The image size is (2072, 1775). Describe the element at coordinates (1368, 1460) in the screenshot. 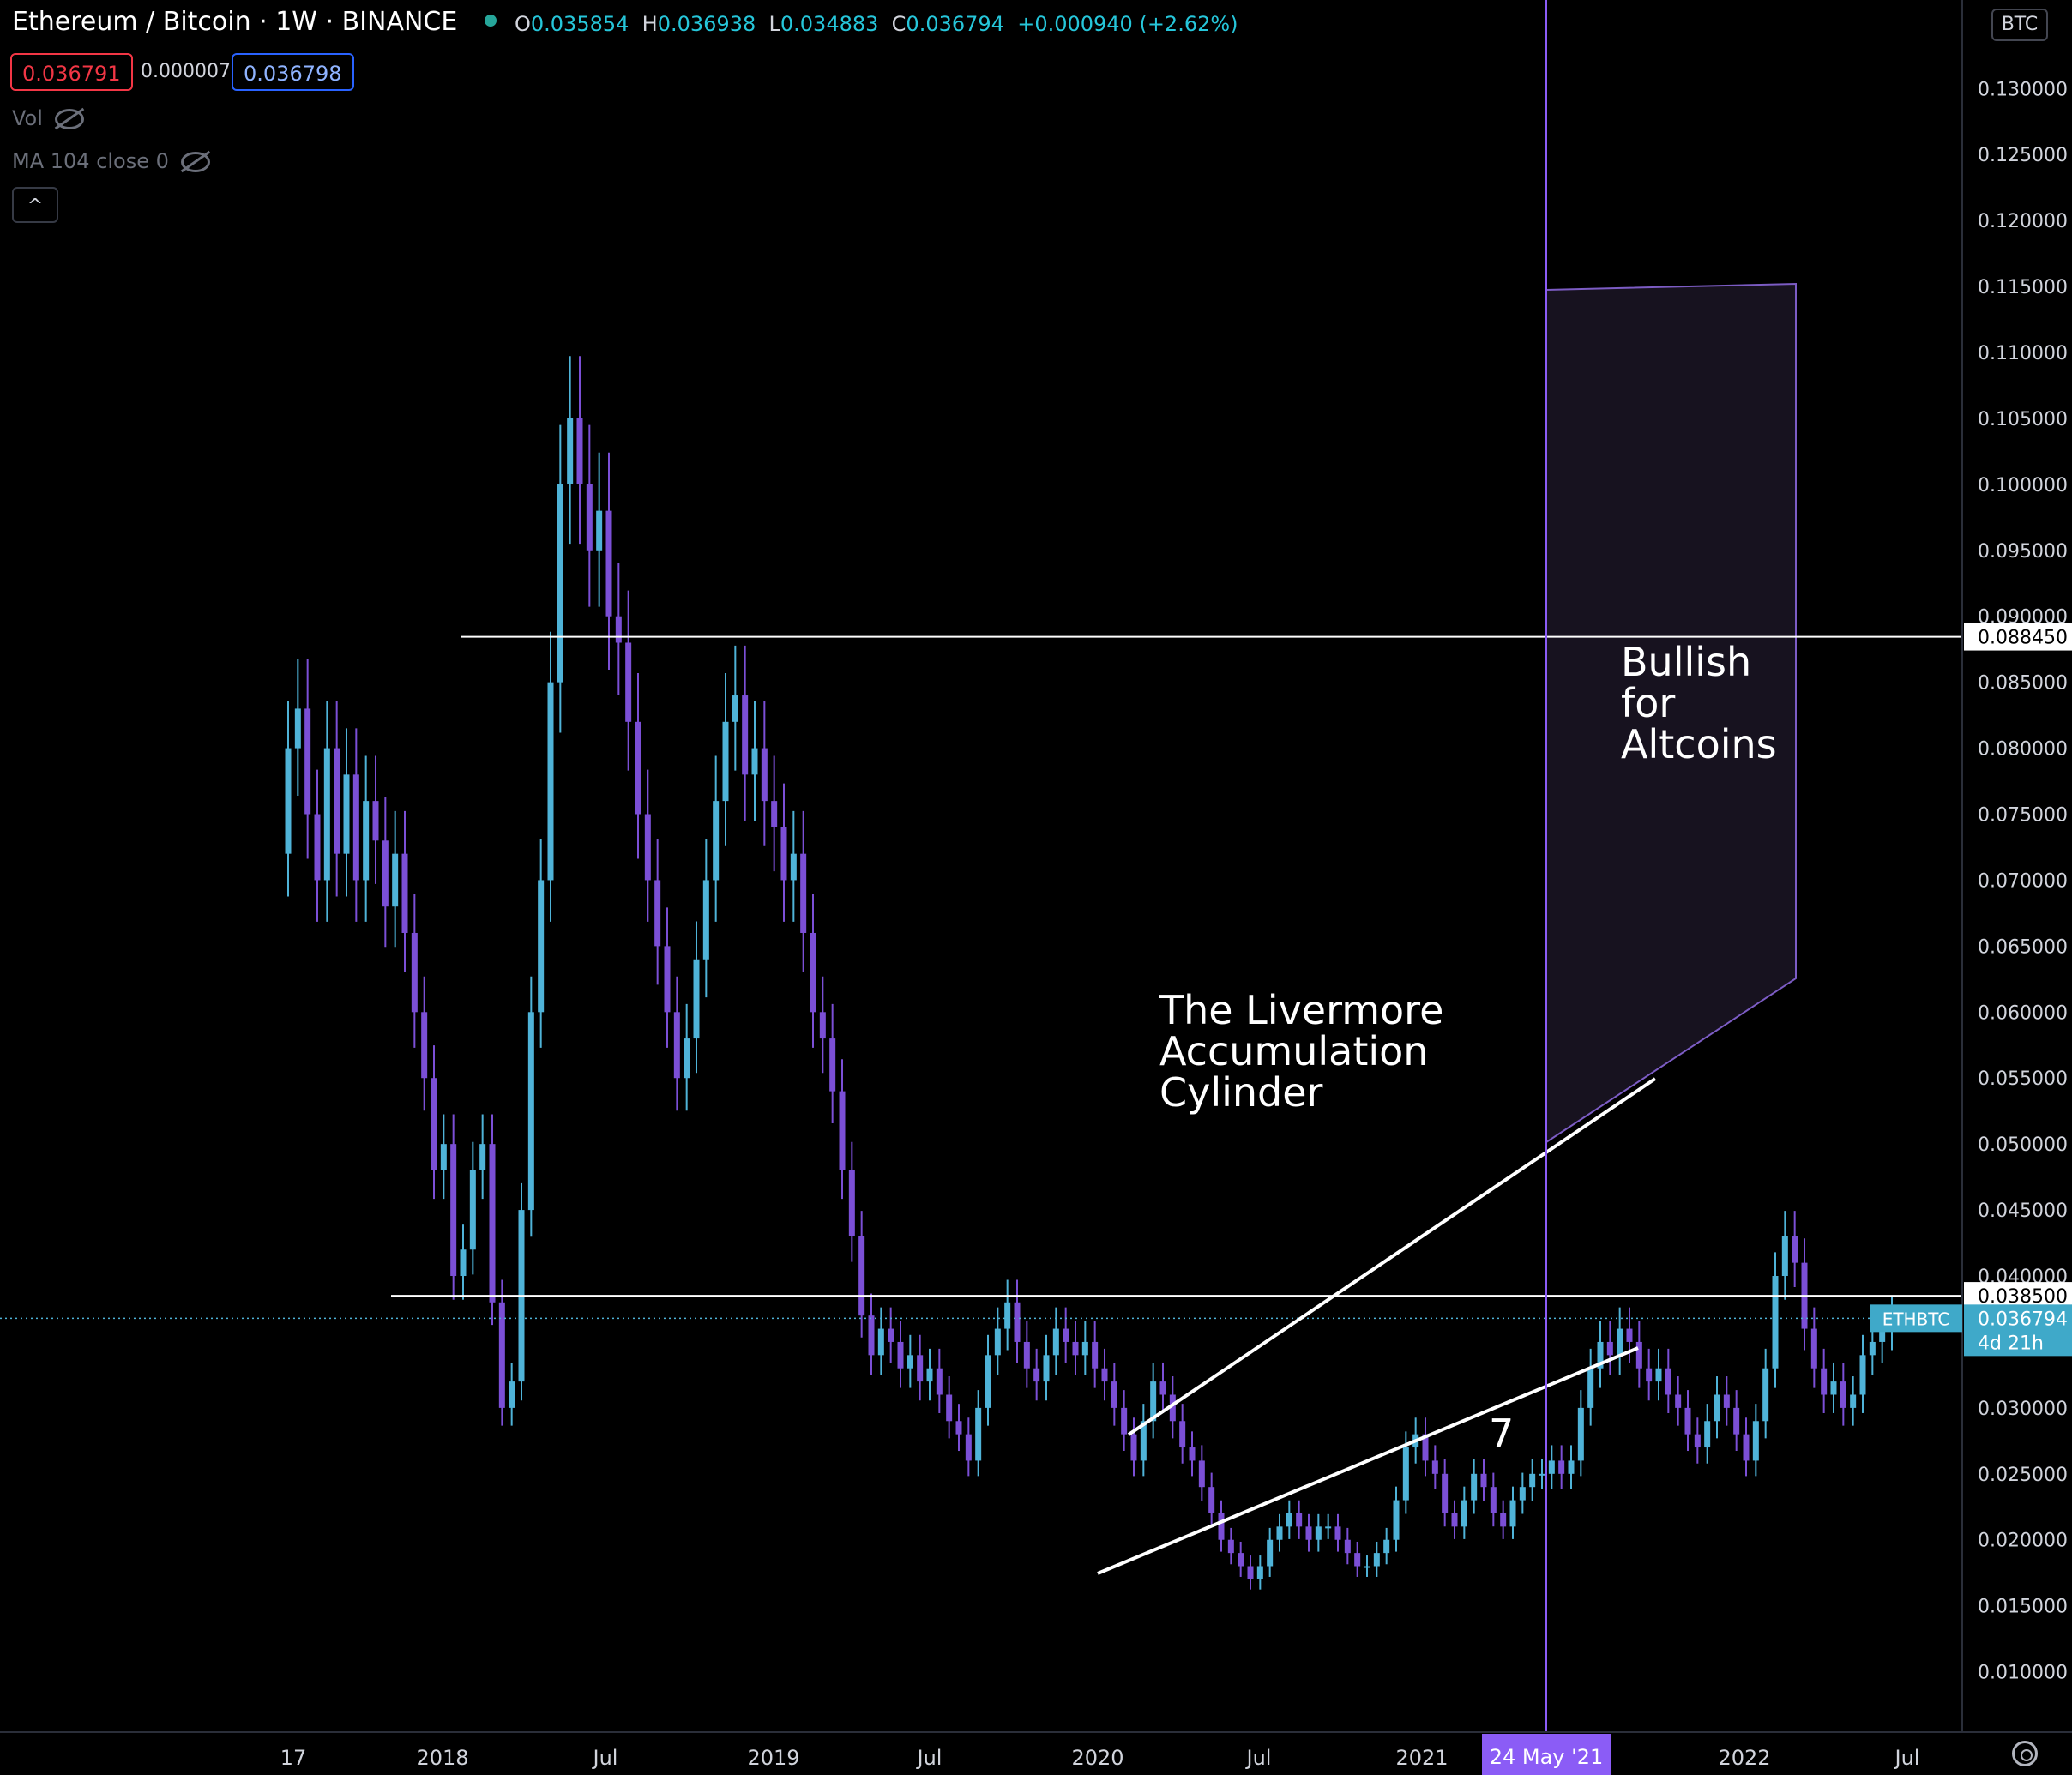

I see `cylinder-lower-trendline` at that location.